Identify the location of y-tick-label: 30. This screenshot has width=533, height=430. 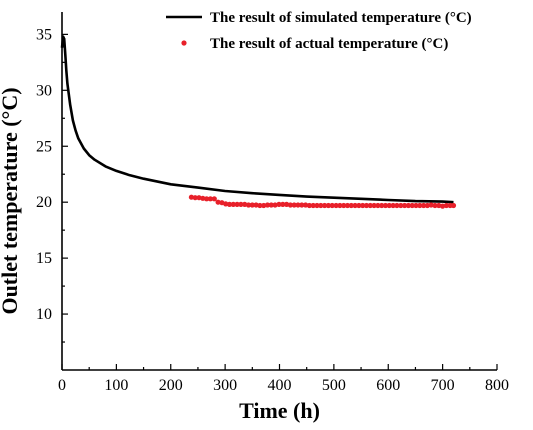
(44, 90).